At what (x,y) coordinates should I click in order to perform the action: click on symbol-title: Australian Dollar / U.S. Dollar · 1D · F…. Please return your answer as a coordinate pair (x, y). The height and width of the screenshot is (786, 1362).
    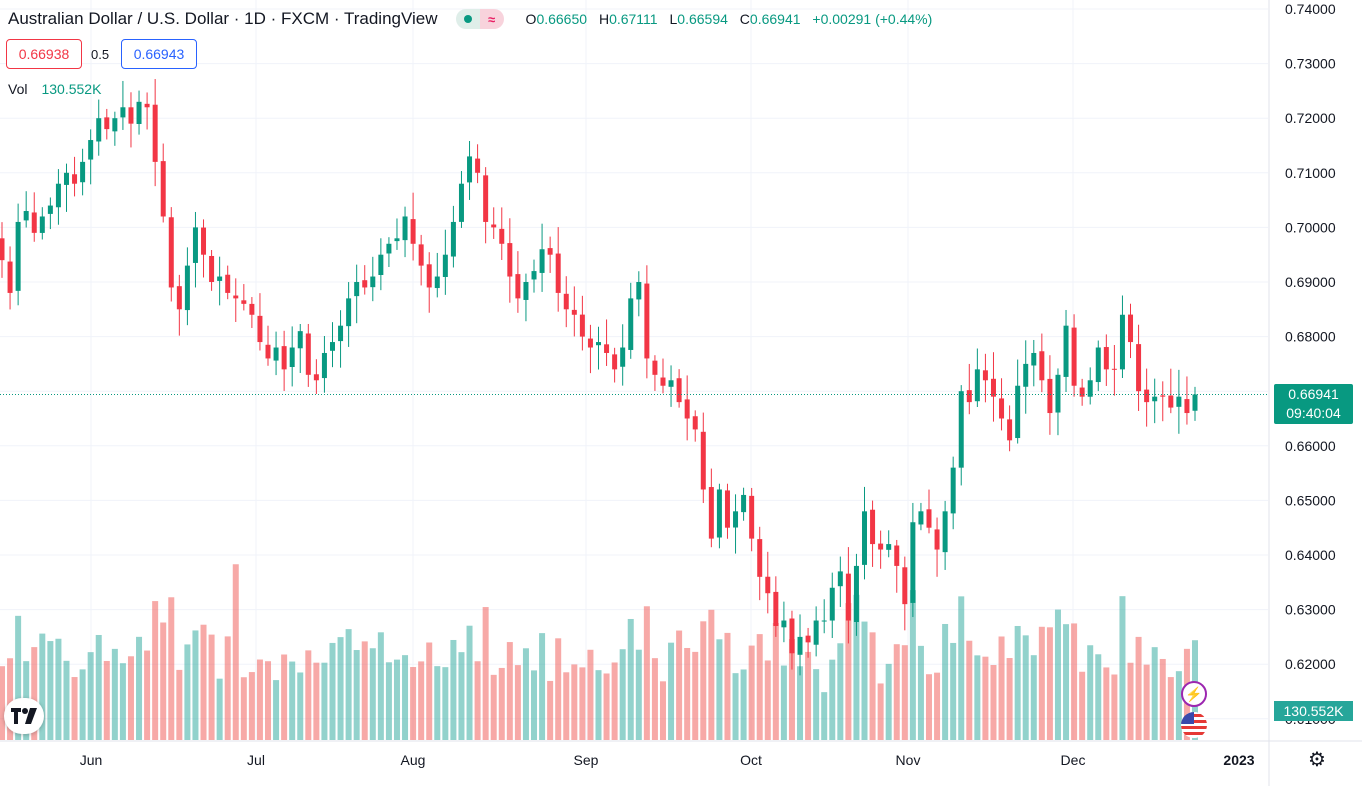
    Looking at the image, I should click on (223, 18).